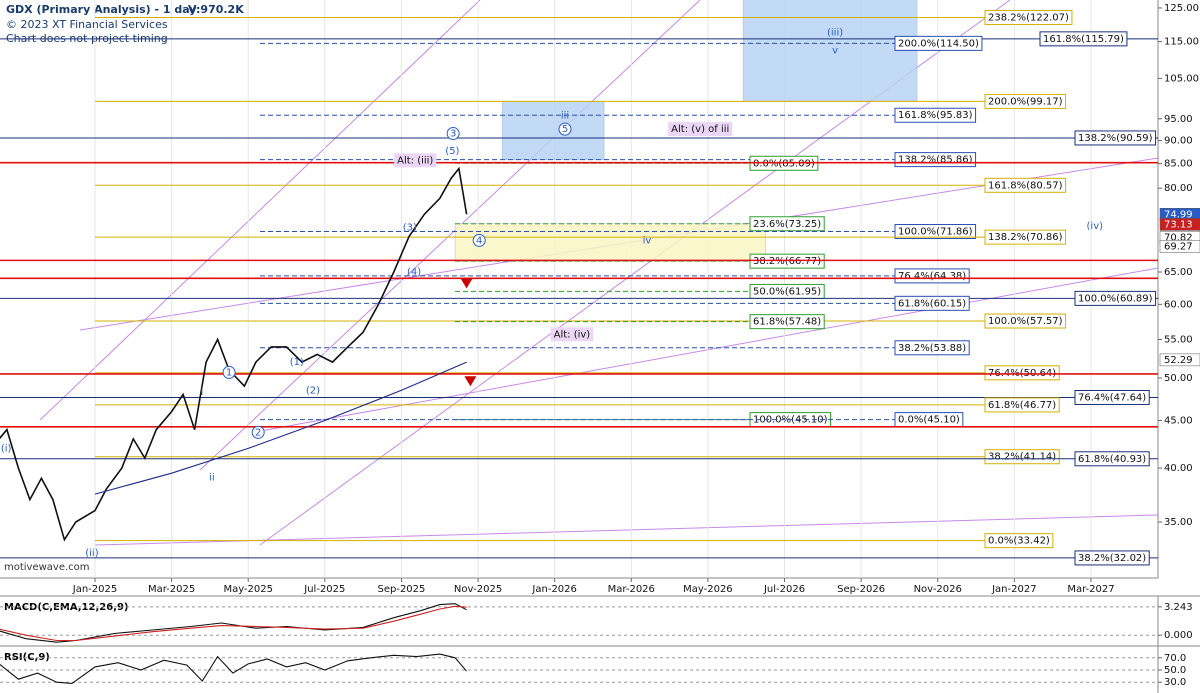 This screenshot has width=1200, height=693. Describe the element at coordinates (452, 151) in the screenshot. I see `wave-label: (5)` at that location.